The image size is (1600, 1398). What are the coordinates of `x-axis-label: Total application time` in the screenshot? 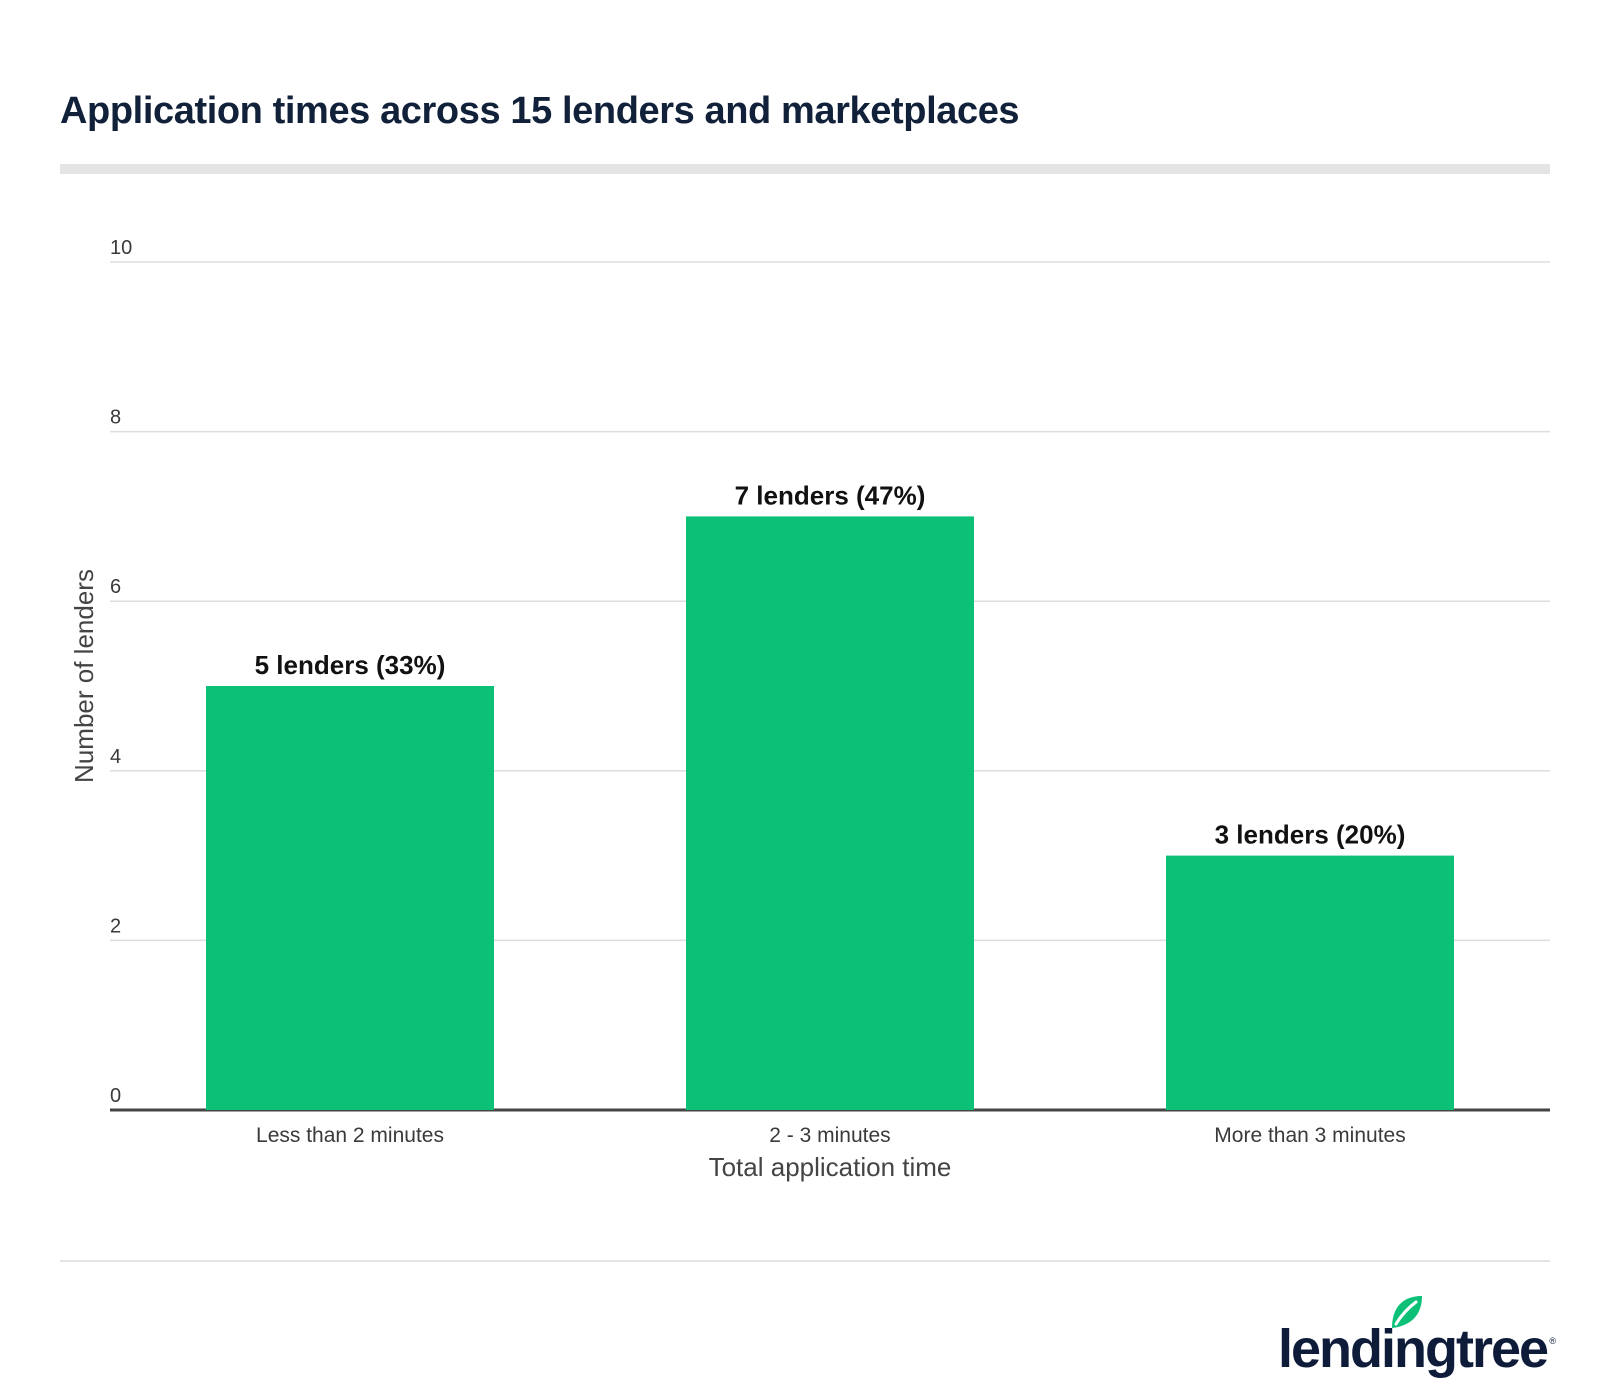 It's located at (830, 1167).